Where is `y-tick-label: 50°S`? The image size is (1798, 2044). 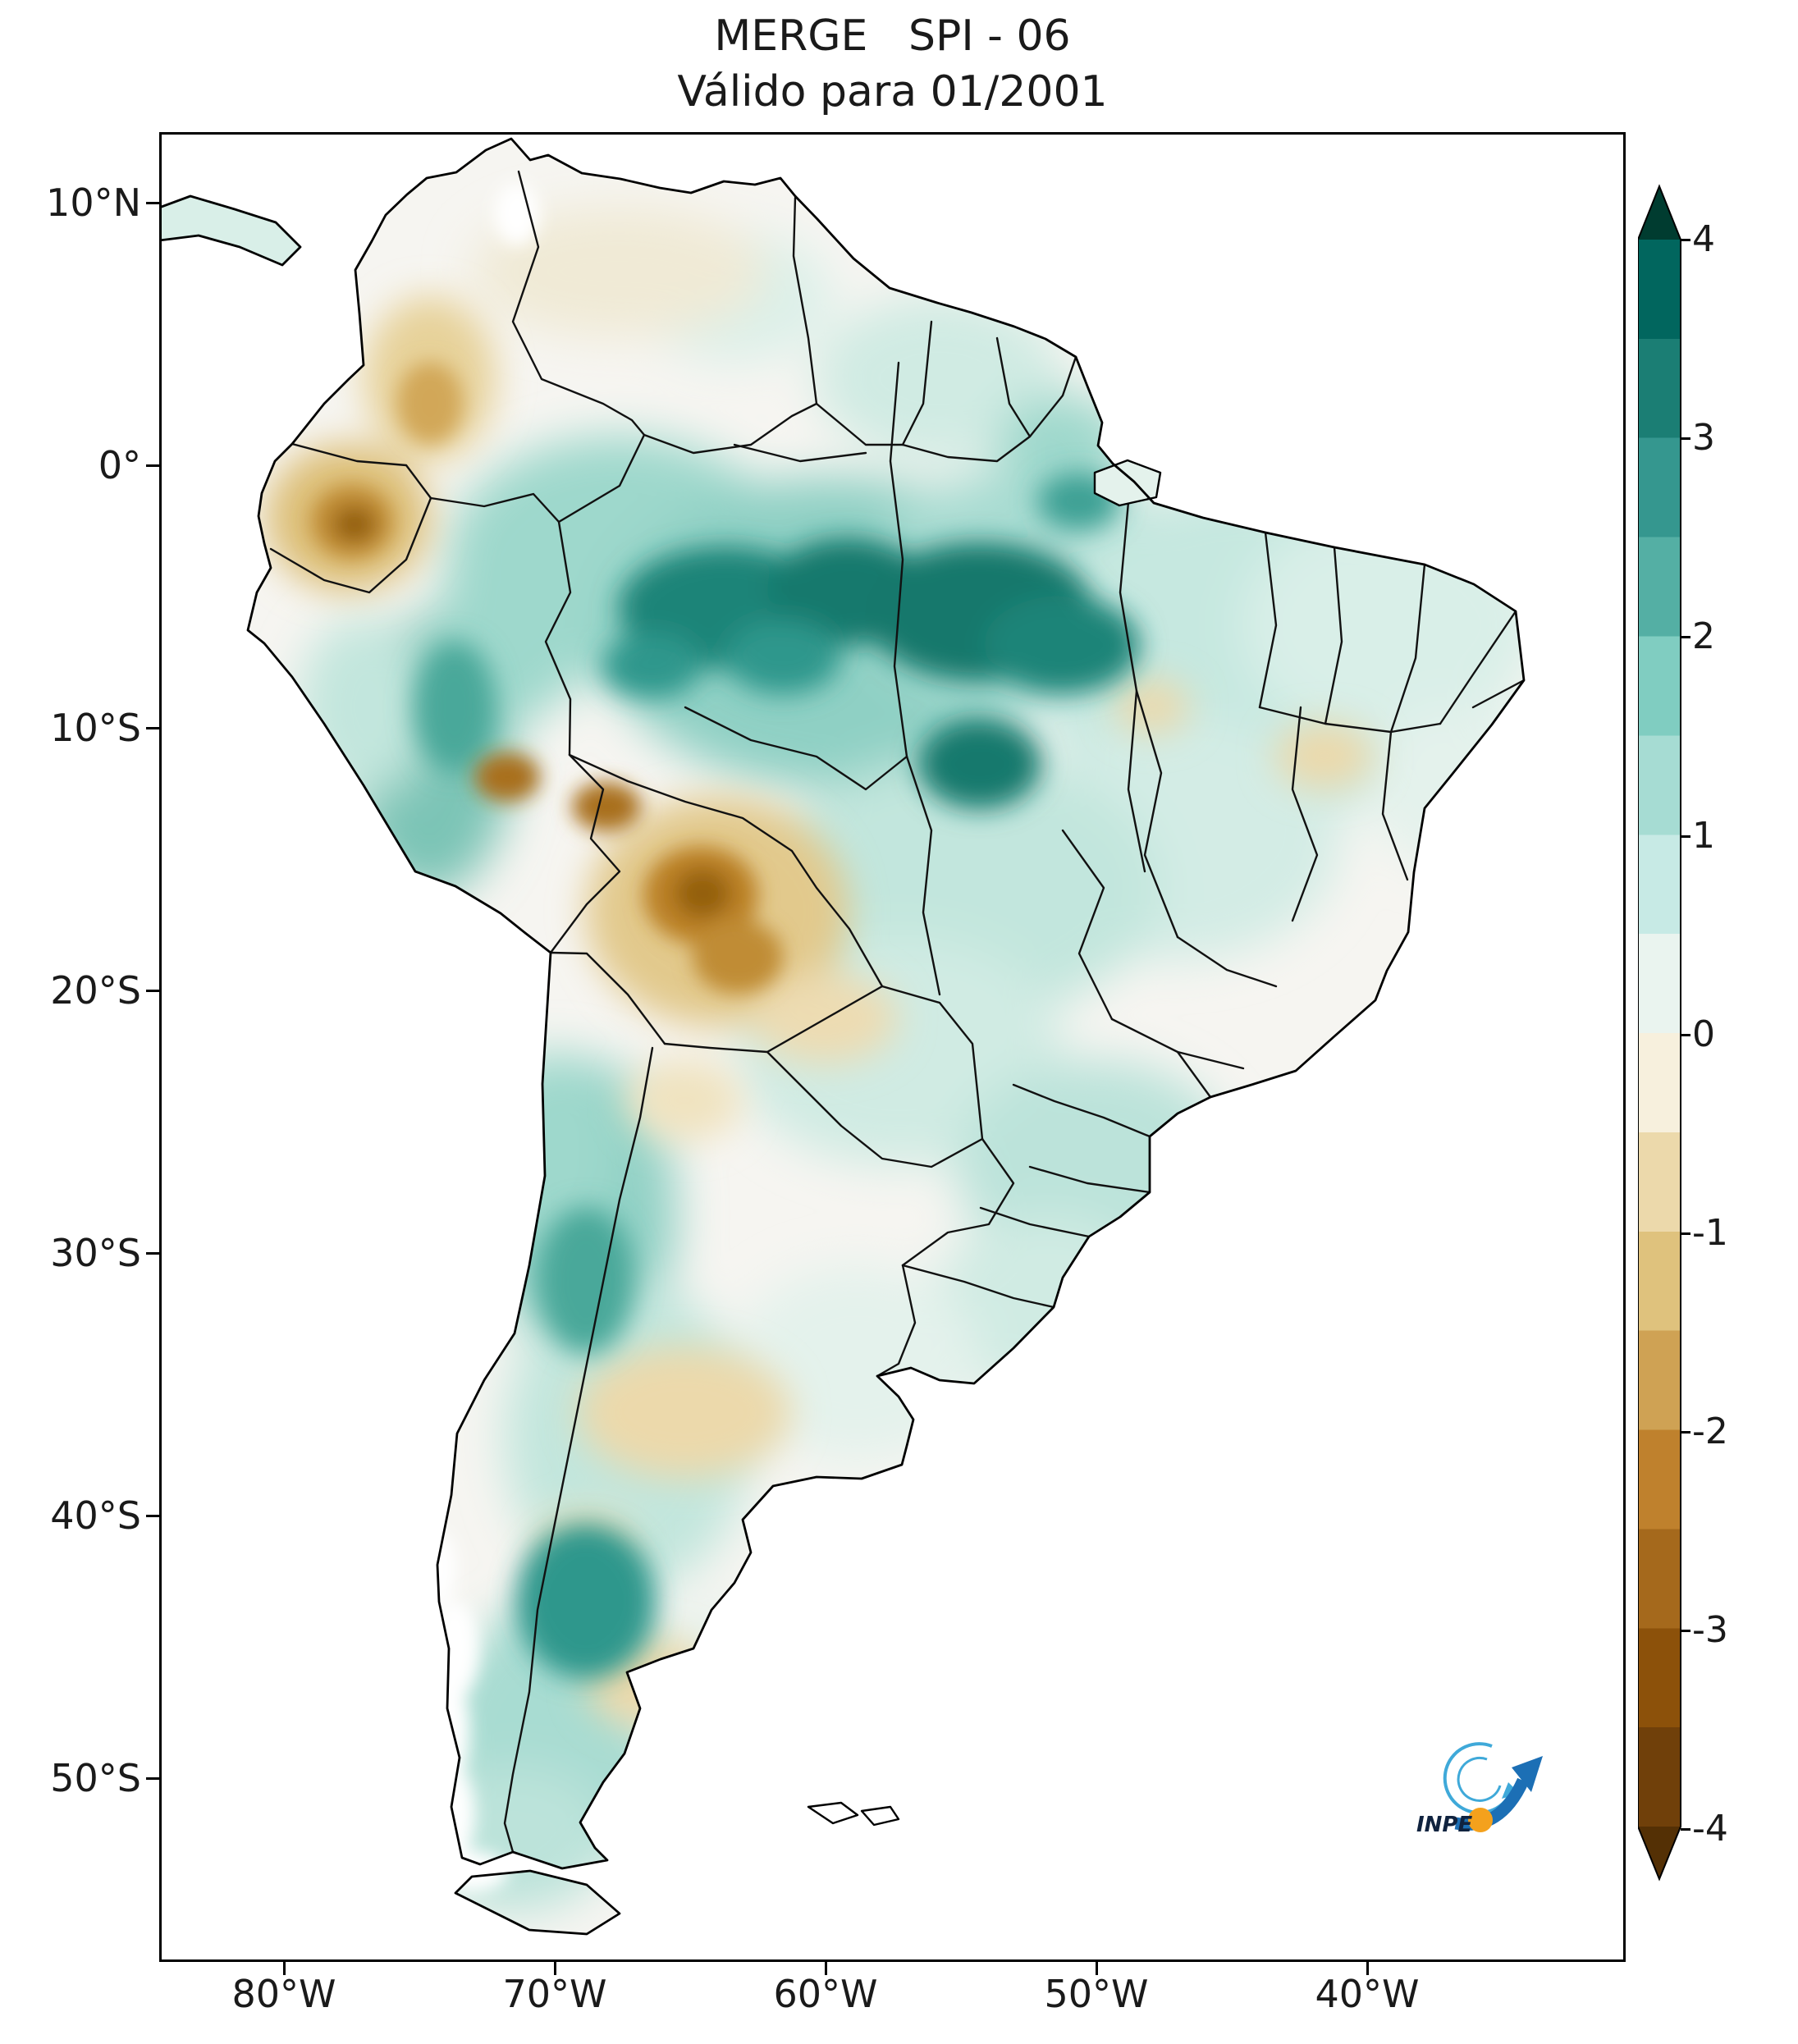 y-tick-label: 50°S is located at coordinates (95, 1778).